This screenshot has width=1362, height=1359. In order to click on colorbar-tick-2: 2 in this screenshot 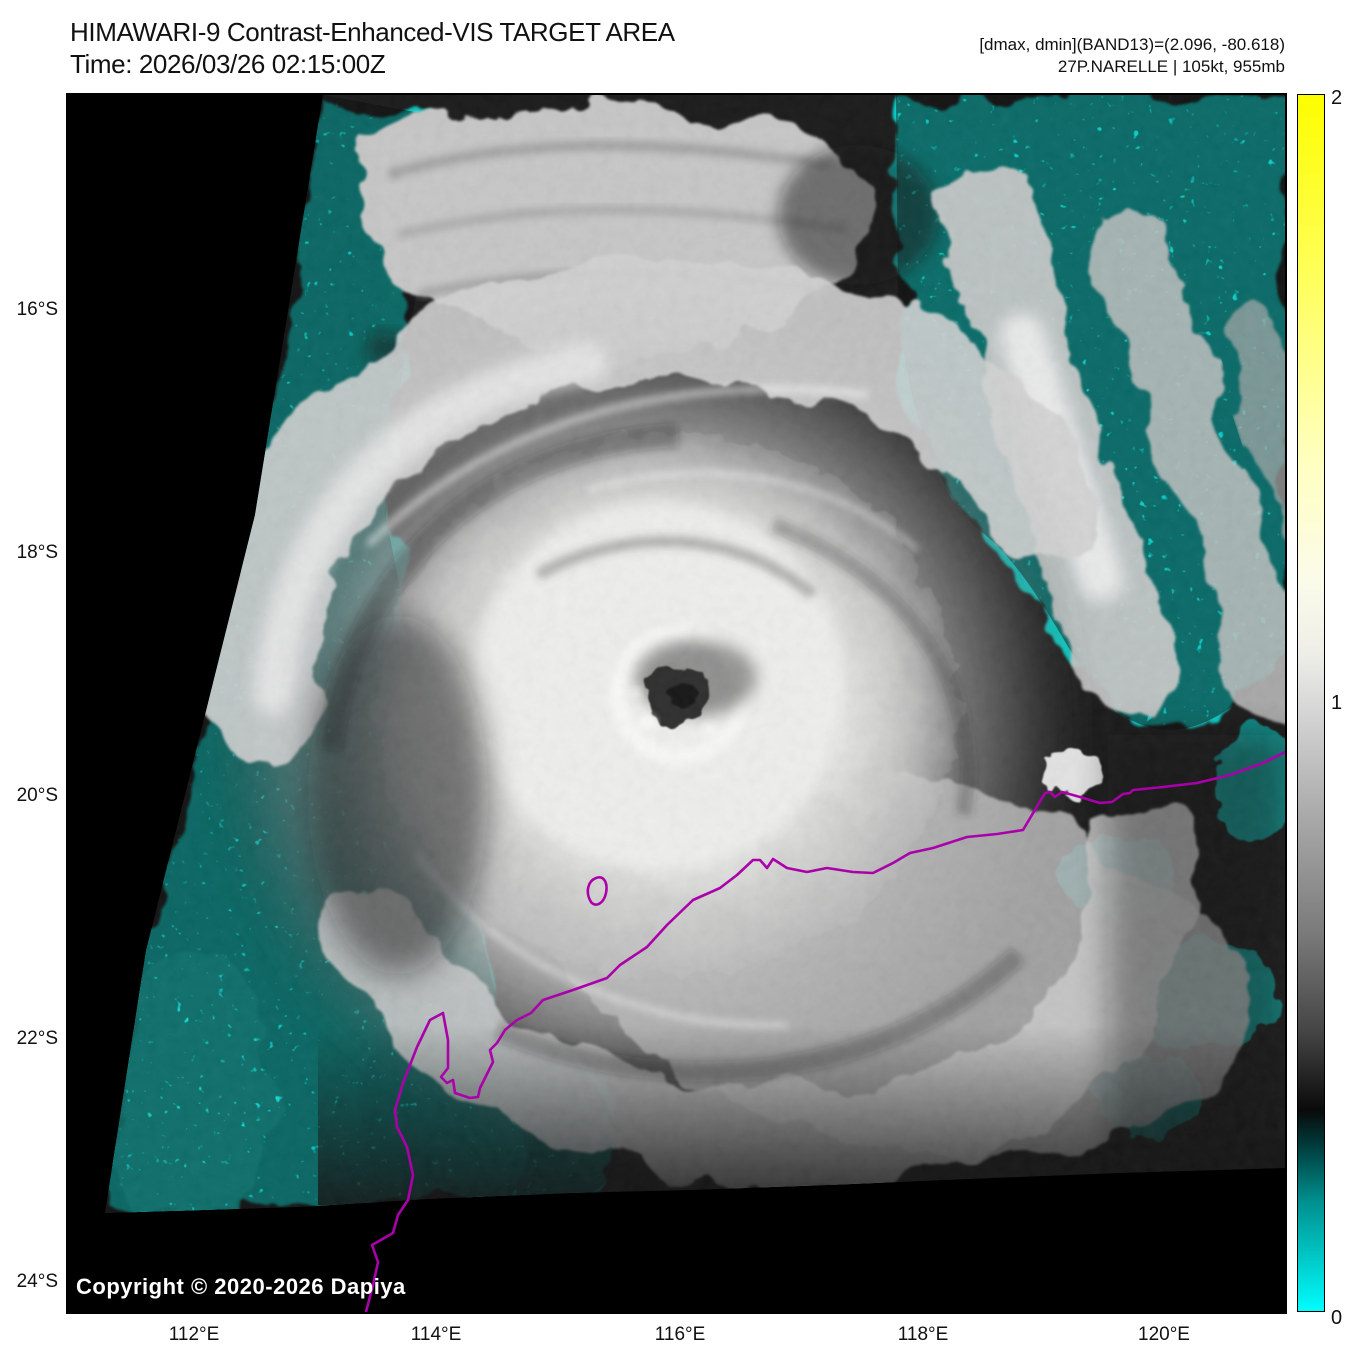, I will do `click(1337, 98)`.